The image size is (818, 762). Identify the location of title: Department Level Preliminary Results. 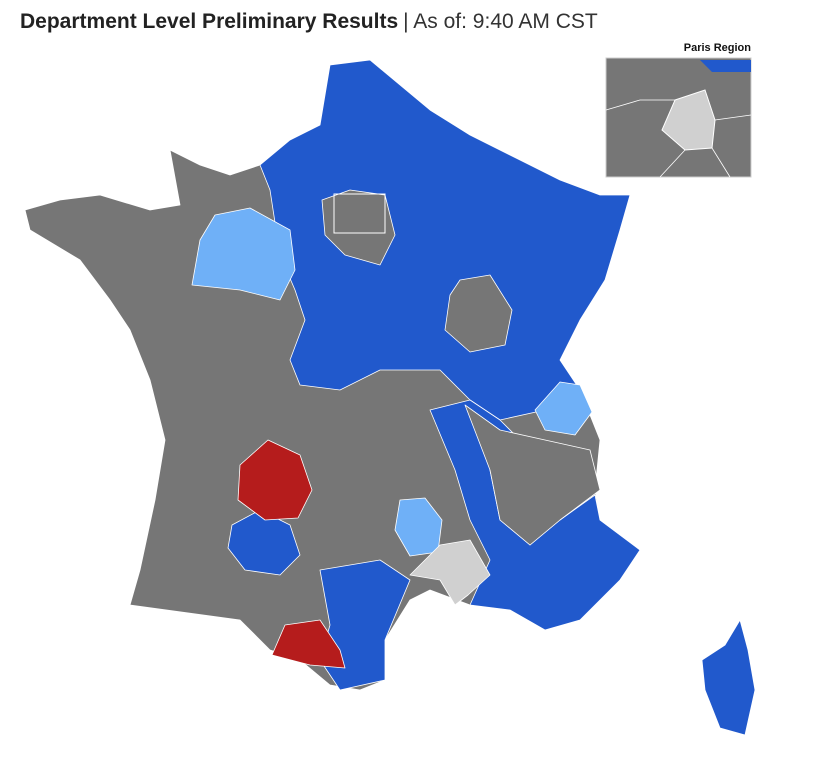
(209, 21).